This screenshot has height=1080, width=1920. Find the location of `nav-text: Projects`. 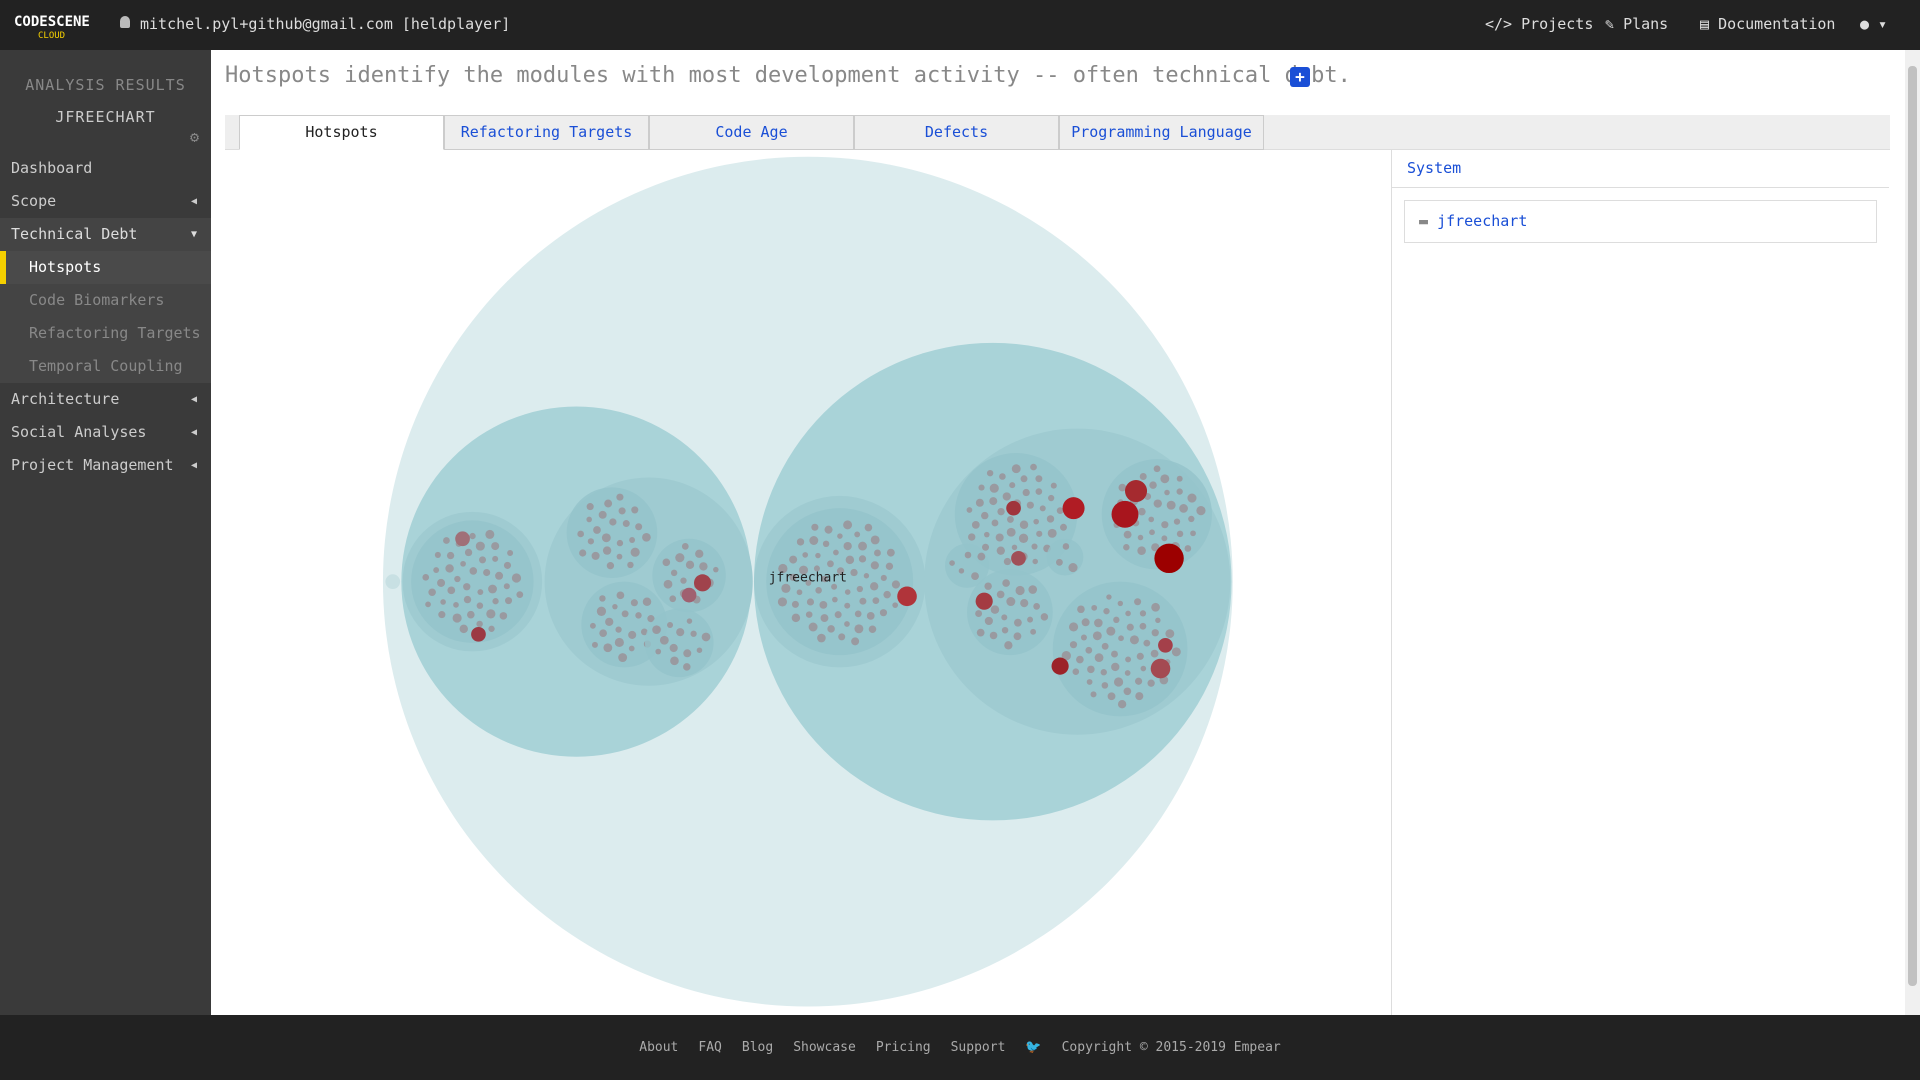

nav-text: Projects is located at coordinates (1557, 24).